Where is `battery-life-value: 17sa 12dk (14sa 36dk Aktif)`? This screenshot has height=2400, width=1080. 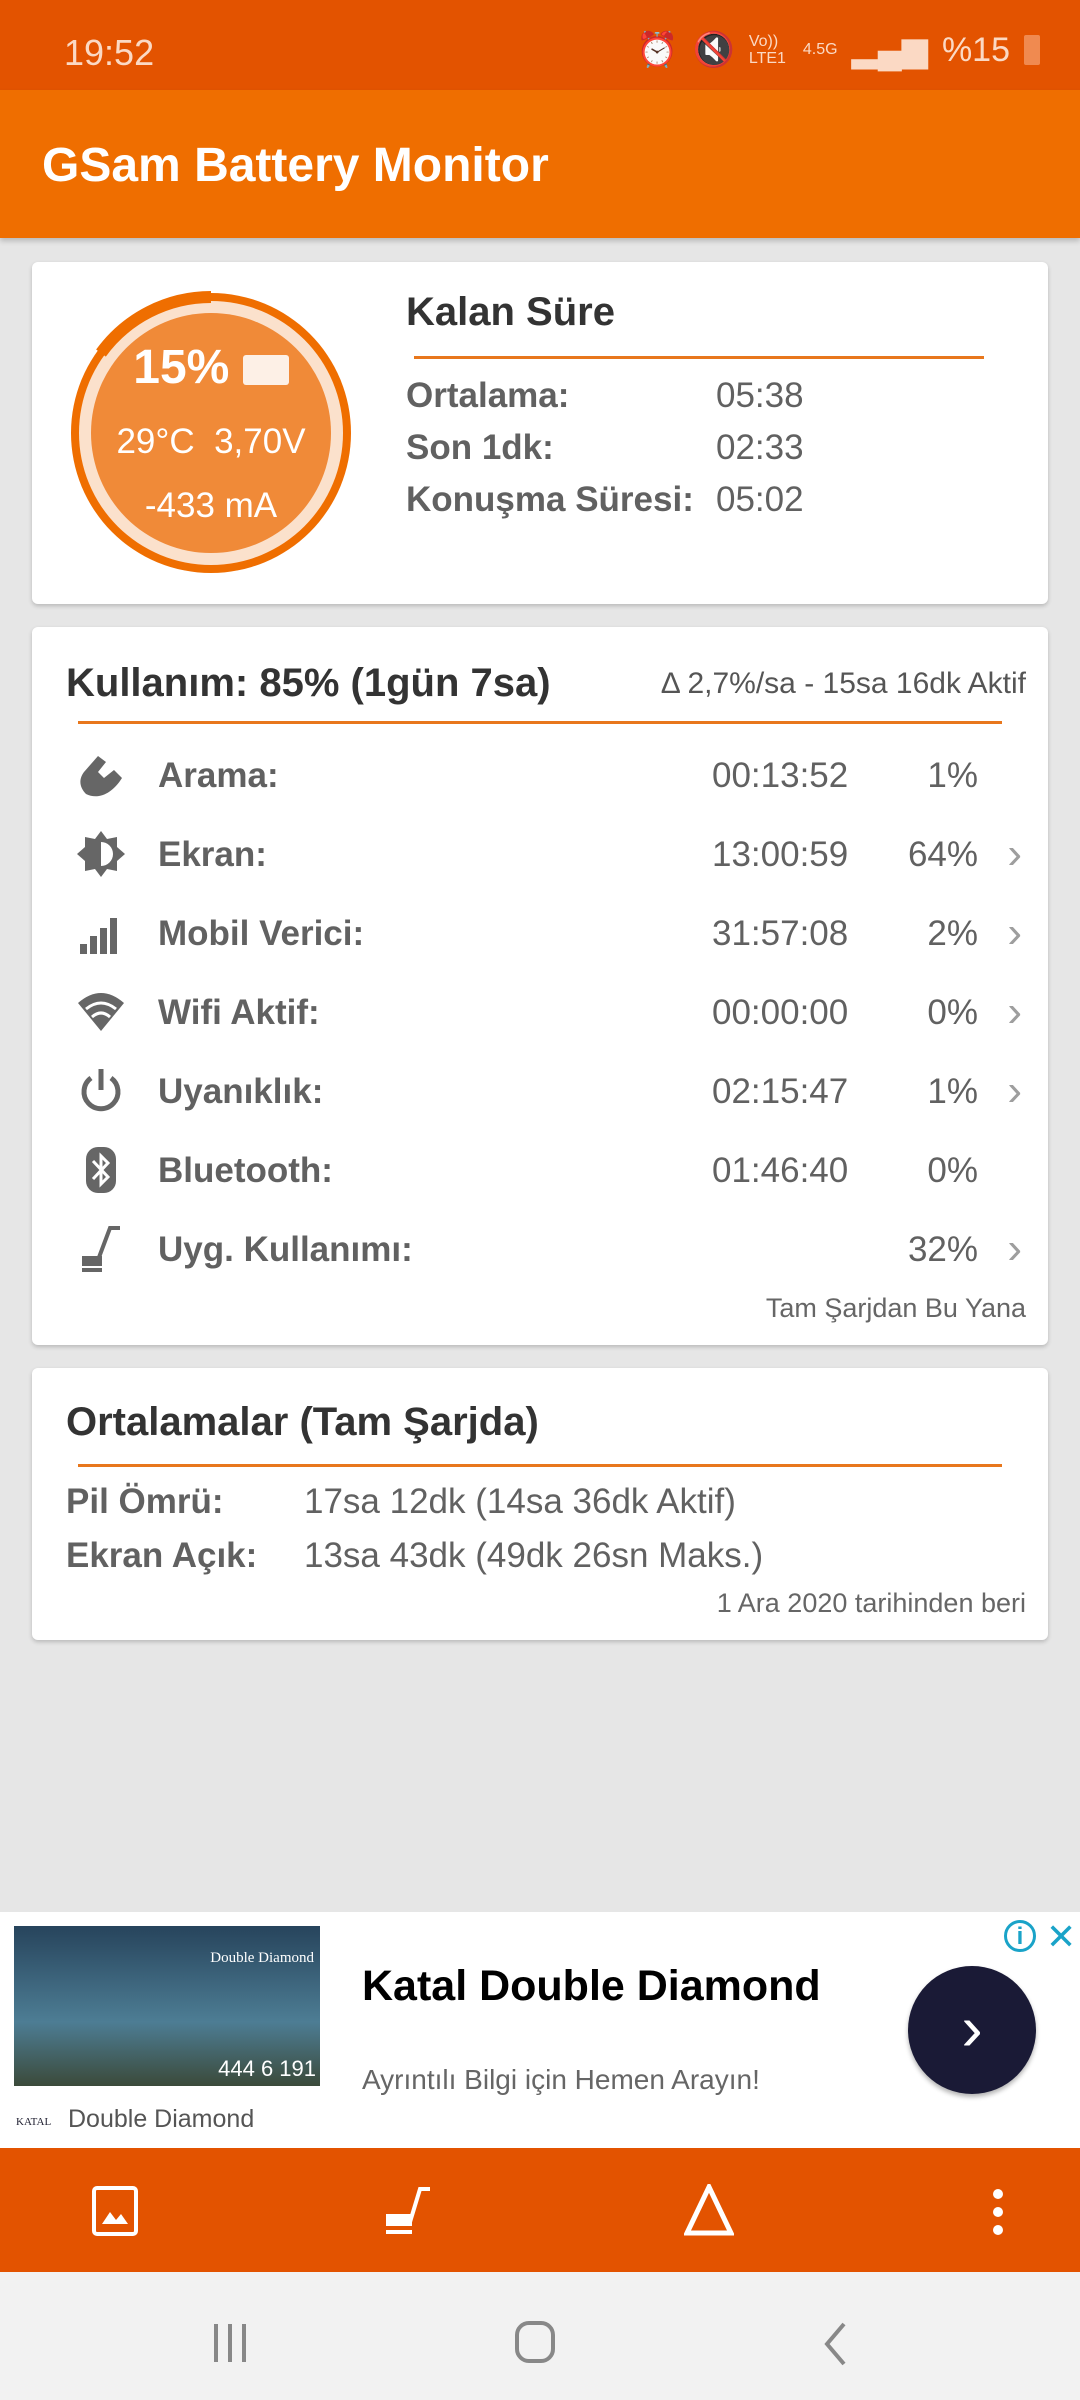
battery-life-value: 17sa 12dk (14sa 36dk Aktif) is located at coordinates (520, 1501).